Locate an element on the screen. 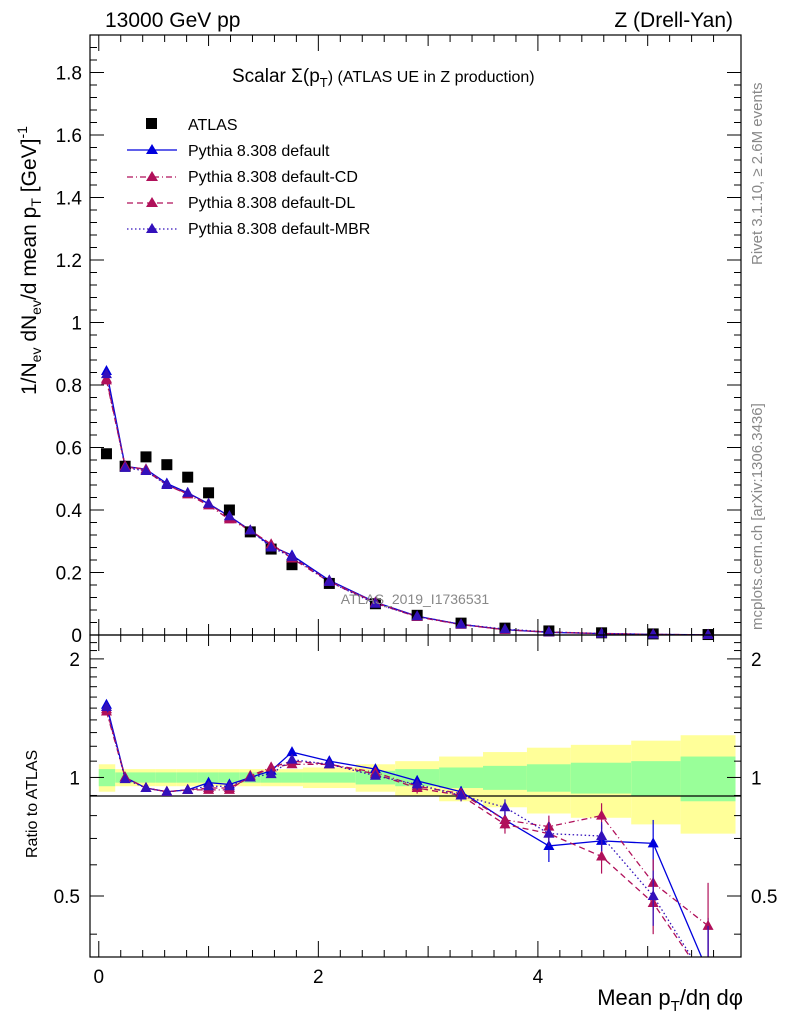  ratio-ytick-label: 2 is located at coordinates (74, 660).